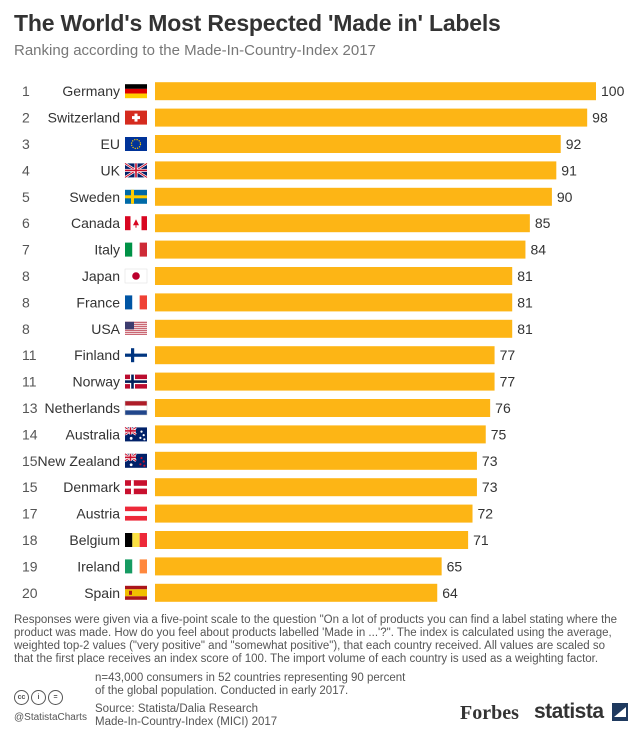 The width and height of the screenshot is (640, 737). What do you see at coordinates (600, 118) in the screenshot?
I see `value-label: 98` at bounding box center [600, 118].